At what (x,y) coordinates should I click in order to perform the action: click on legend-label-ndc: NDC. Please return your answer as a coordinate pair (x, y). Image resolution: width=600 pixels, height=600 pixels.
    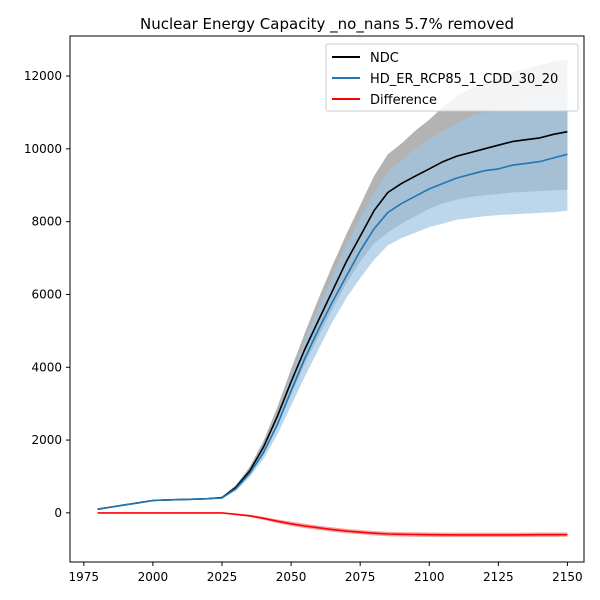
    Looking at the image, I should click on (384, 58).